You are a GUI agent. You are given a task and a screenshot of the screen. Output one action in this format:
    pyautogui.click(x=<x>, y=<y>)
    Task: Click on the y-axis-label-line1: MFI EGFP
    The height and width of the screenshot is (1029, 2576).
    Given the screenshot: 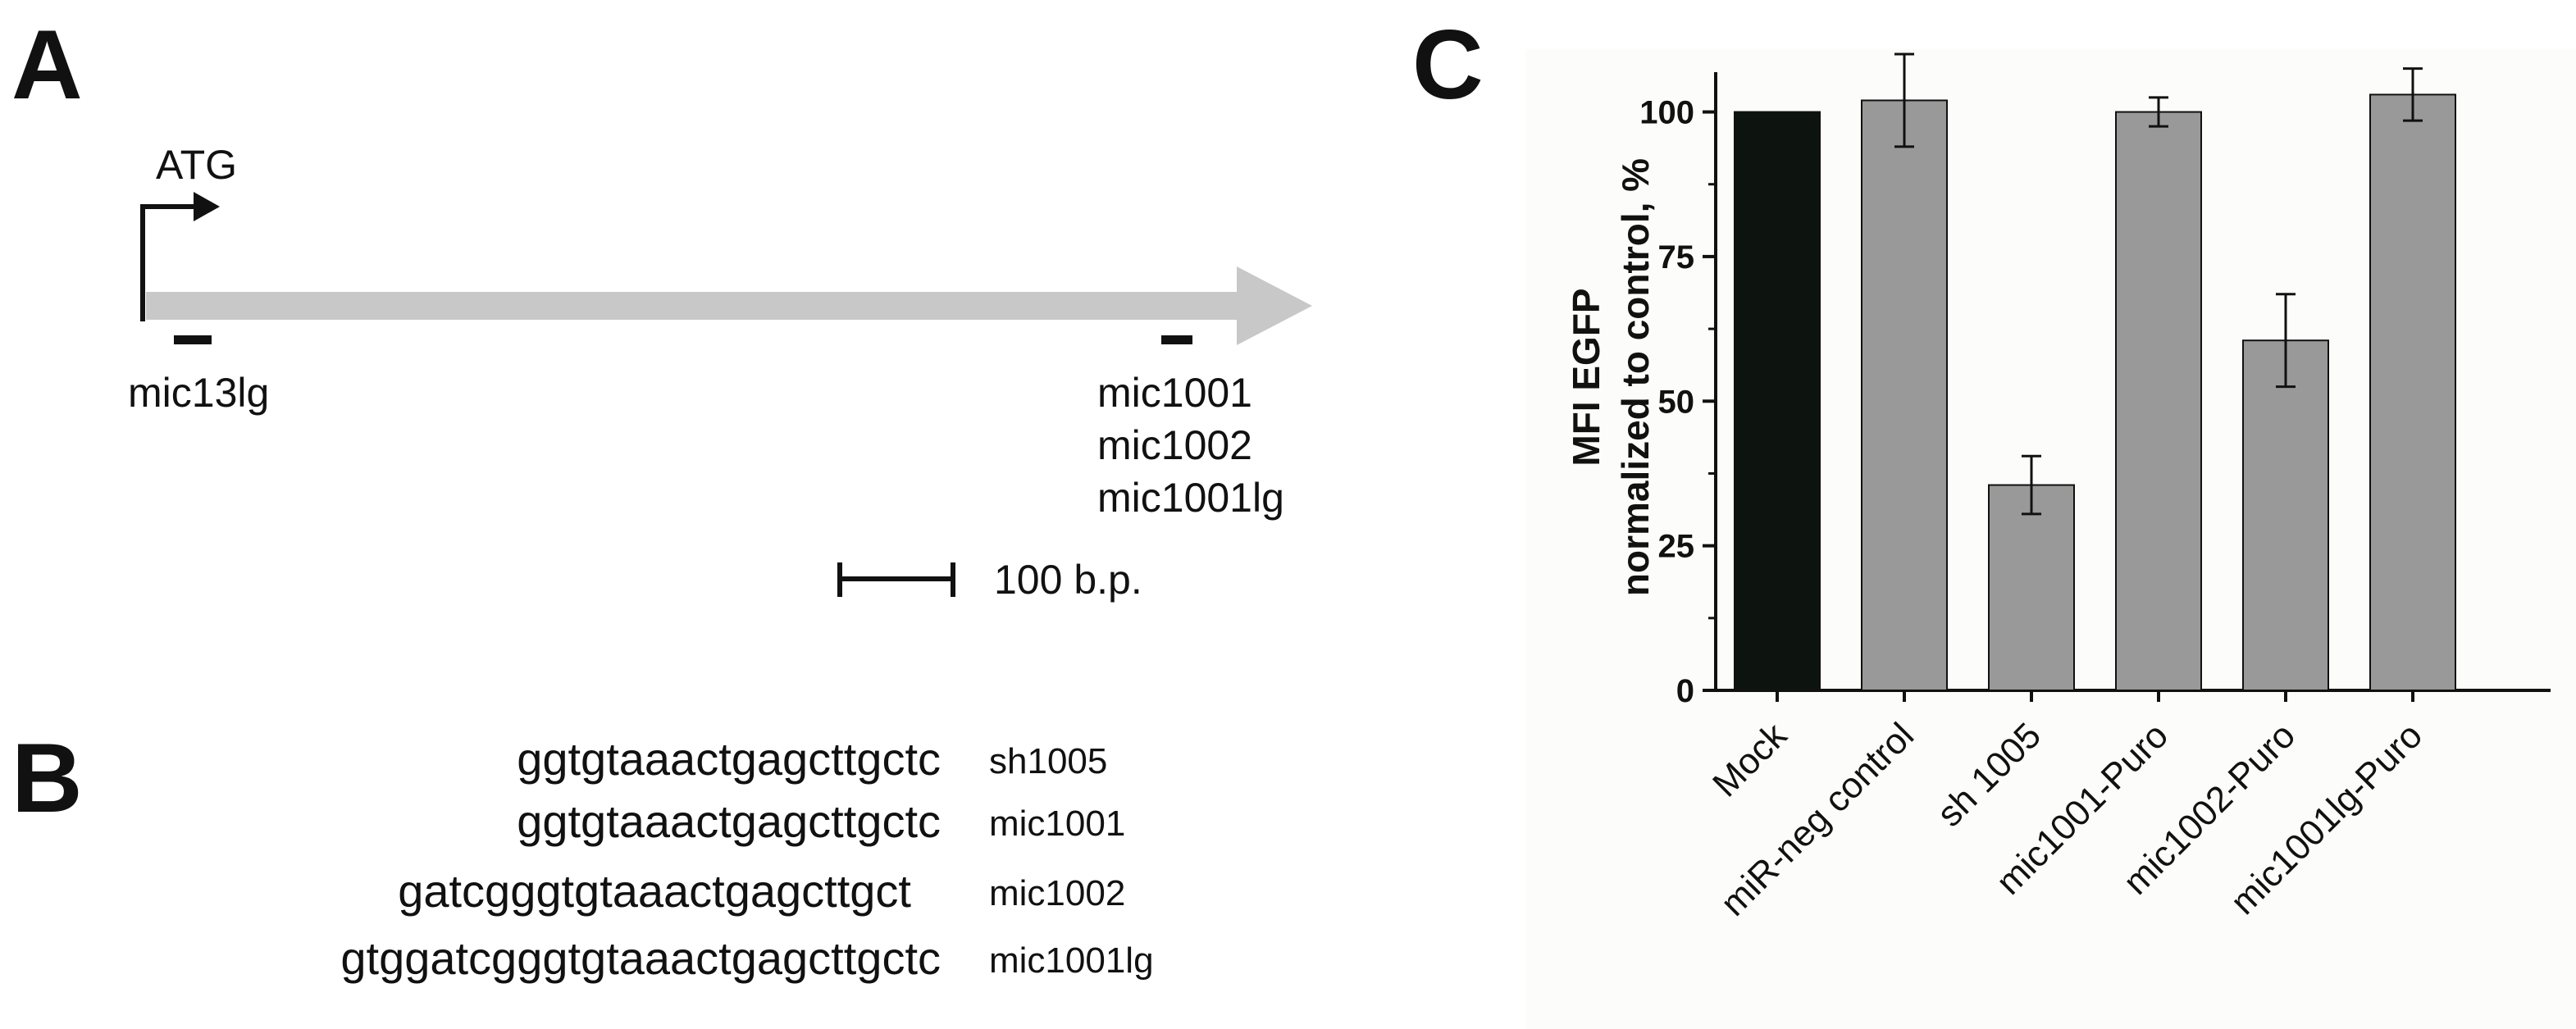 What is the action you would take?
    pyautogui.click(x=1586, y=377)
    